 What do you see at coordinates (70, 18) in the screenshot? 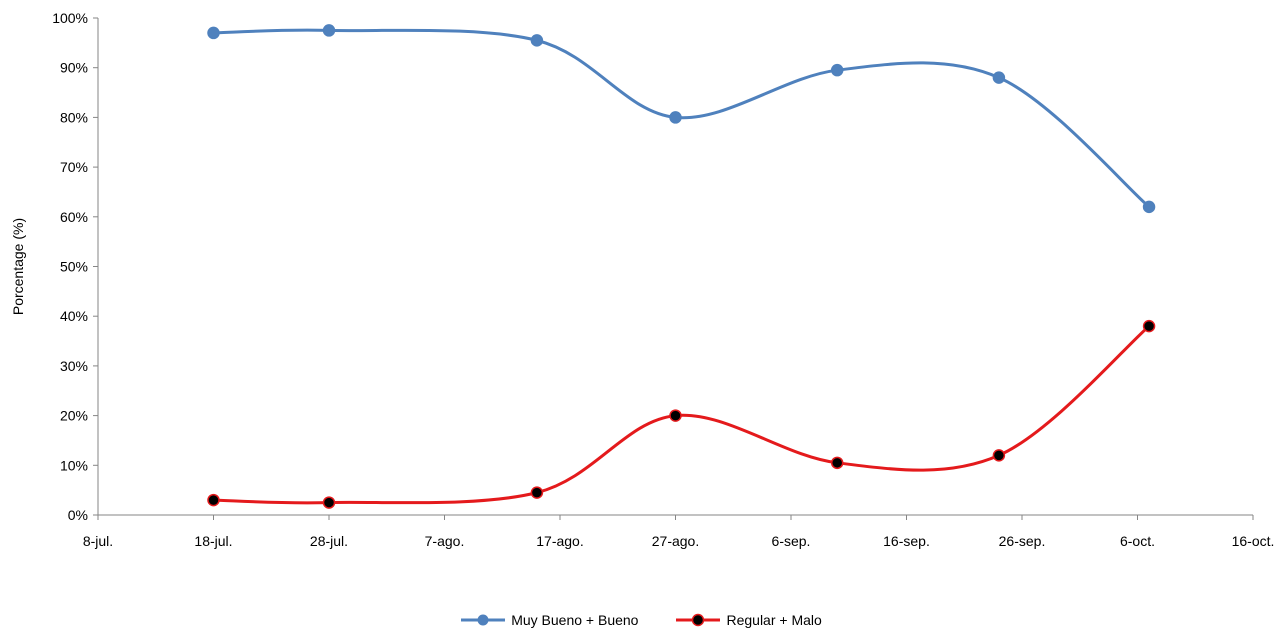
I see `y-tick-label: 100%` at bounding box center [70, 18].